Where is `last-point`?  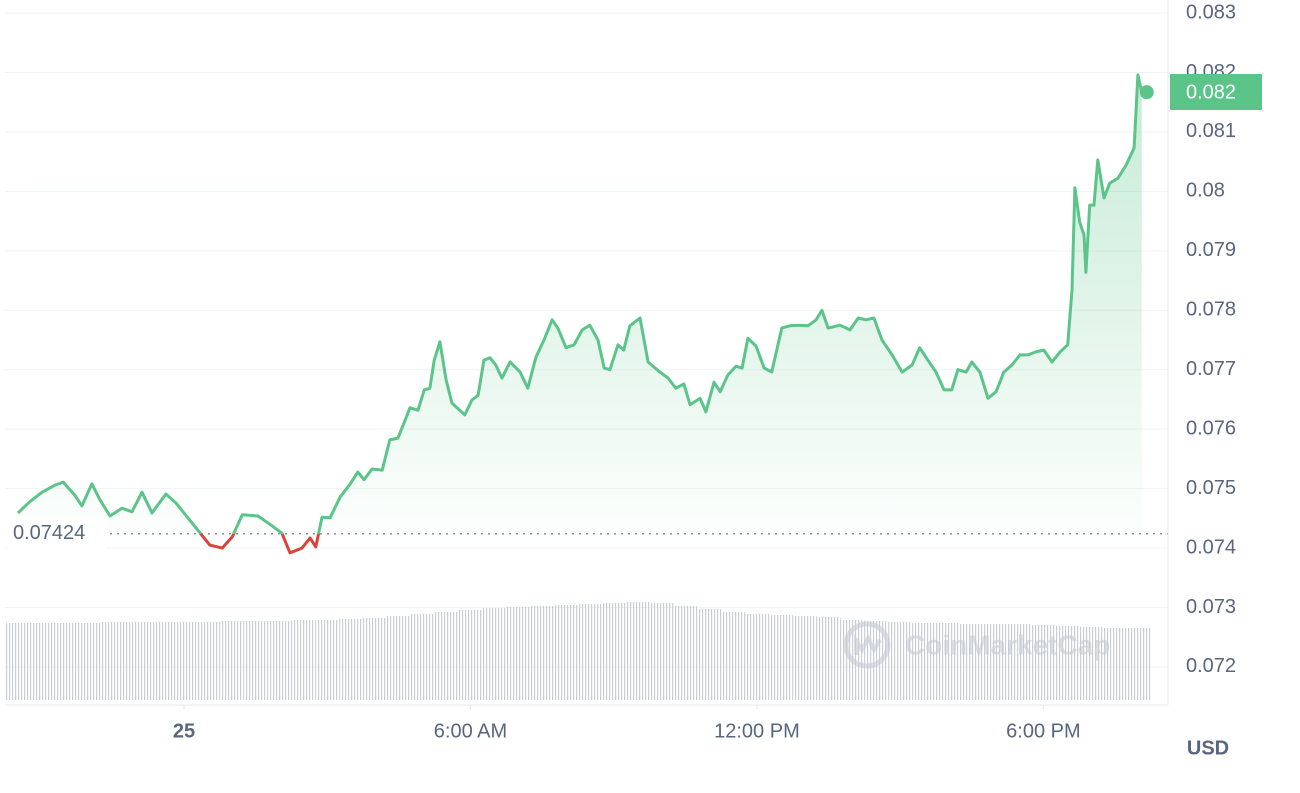
last-point is located at coordinates (1146, 92).